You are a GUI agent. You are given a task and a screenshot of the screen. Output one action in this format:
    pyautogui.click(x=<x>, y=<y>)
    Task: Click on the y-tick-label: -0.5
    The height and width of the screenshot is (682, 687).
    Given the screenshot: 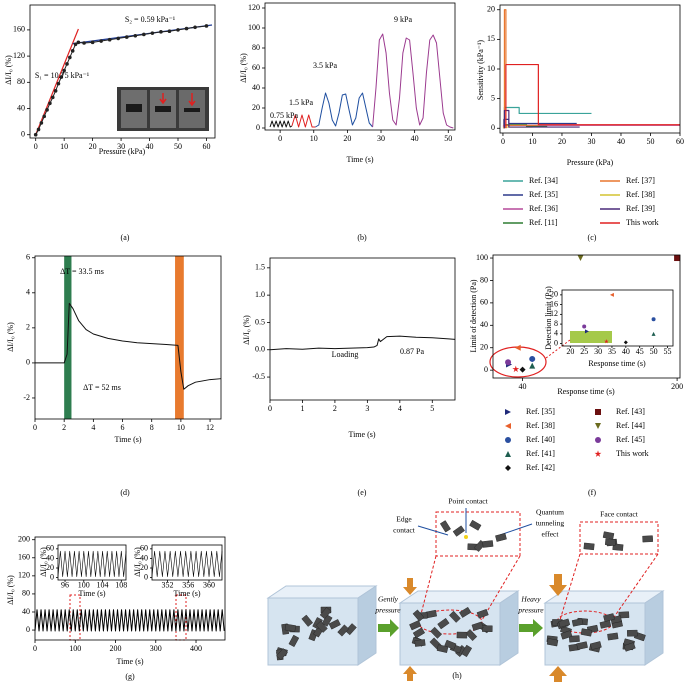 What is the action you would take?
    pyautogui.click(x=258, y=376)
    